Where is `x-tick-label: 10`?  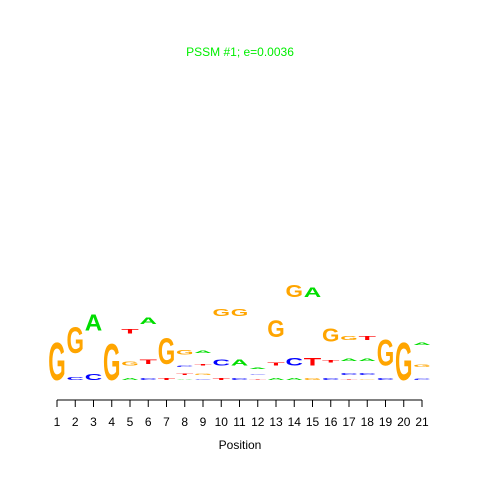 x-tick-label: 10 is located at coordinates (222, 422).